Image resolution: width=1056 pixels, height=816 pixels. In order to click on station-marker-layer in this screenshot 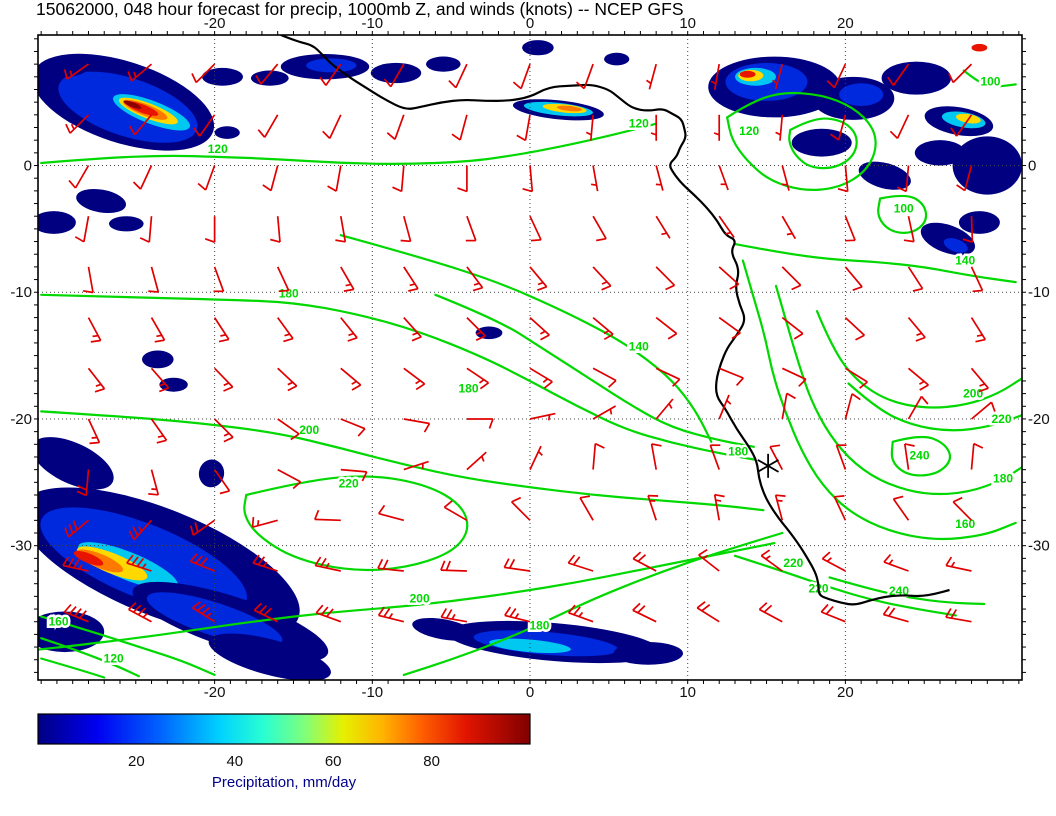, I will do `click(768, 465)`.